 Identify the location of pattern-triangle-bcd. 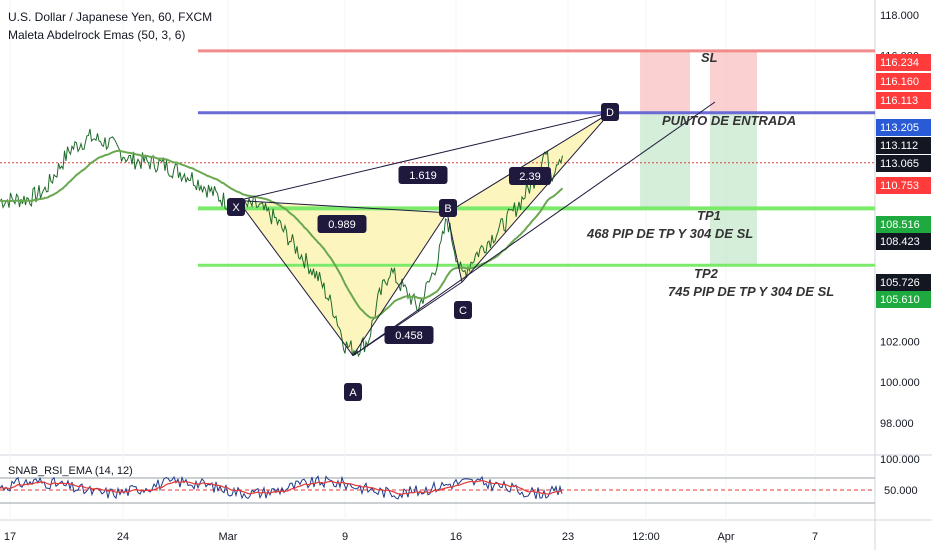
(528, 197).